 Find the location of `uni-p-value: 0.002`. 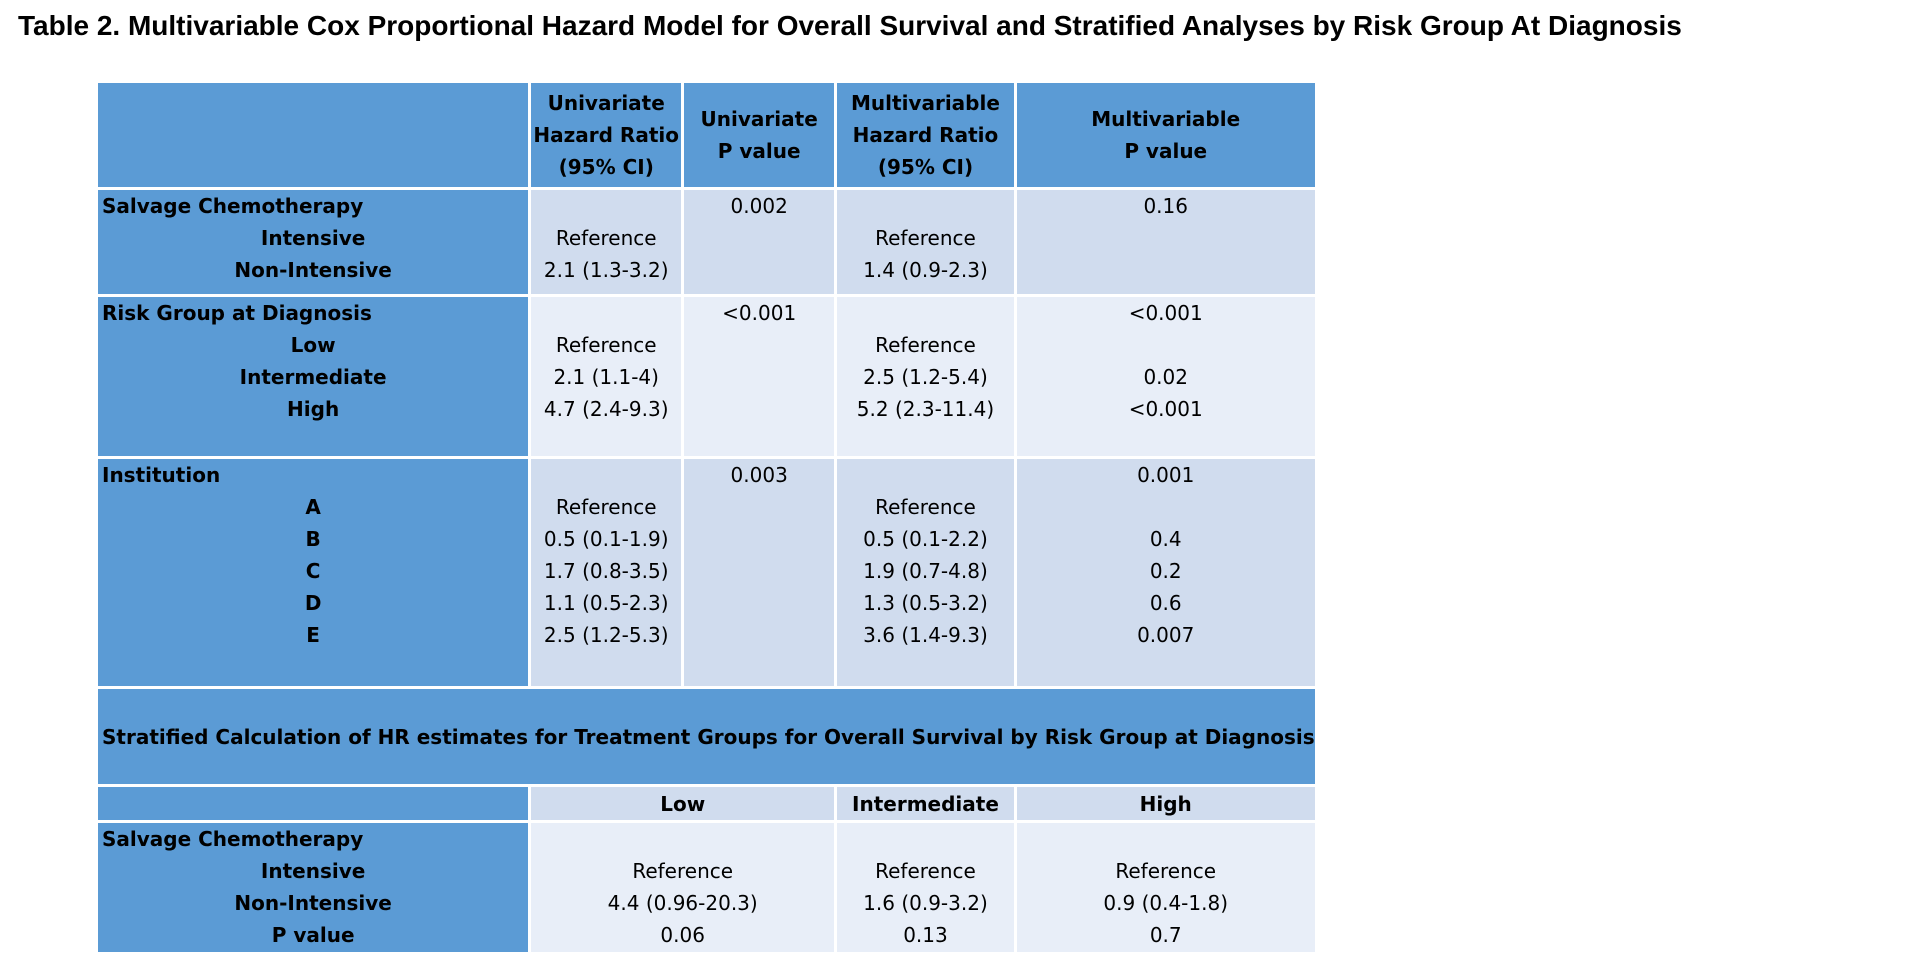

uni-p-value: 0.002 is located at coordinates (759, 206).